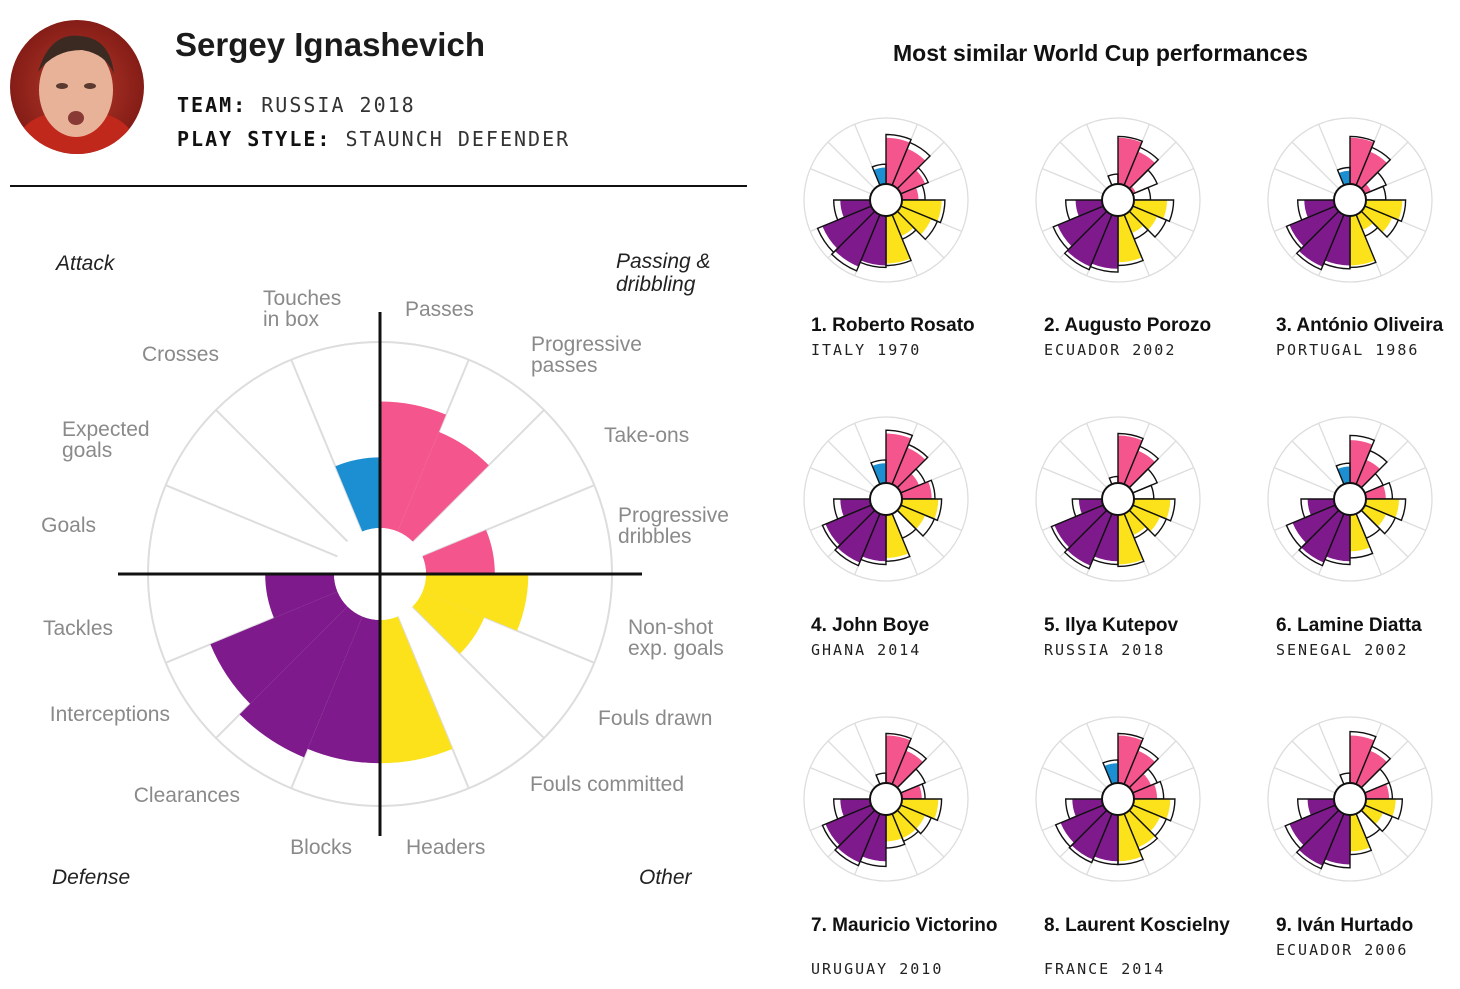 Image resolution: width=1460 pixels, height=989 pixels. What do you see at coordinates (1106, 837) in the screenshot?
I see `mini8-bar-blocks` at bounding box center [1106, 837].